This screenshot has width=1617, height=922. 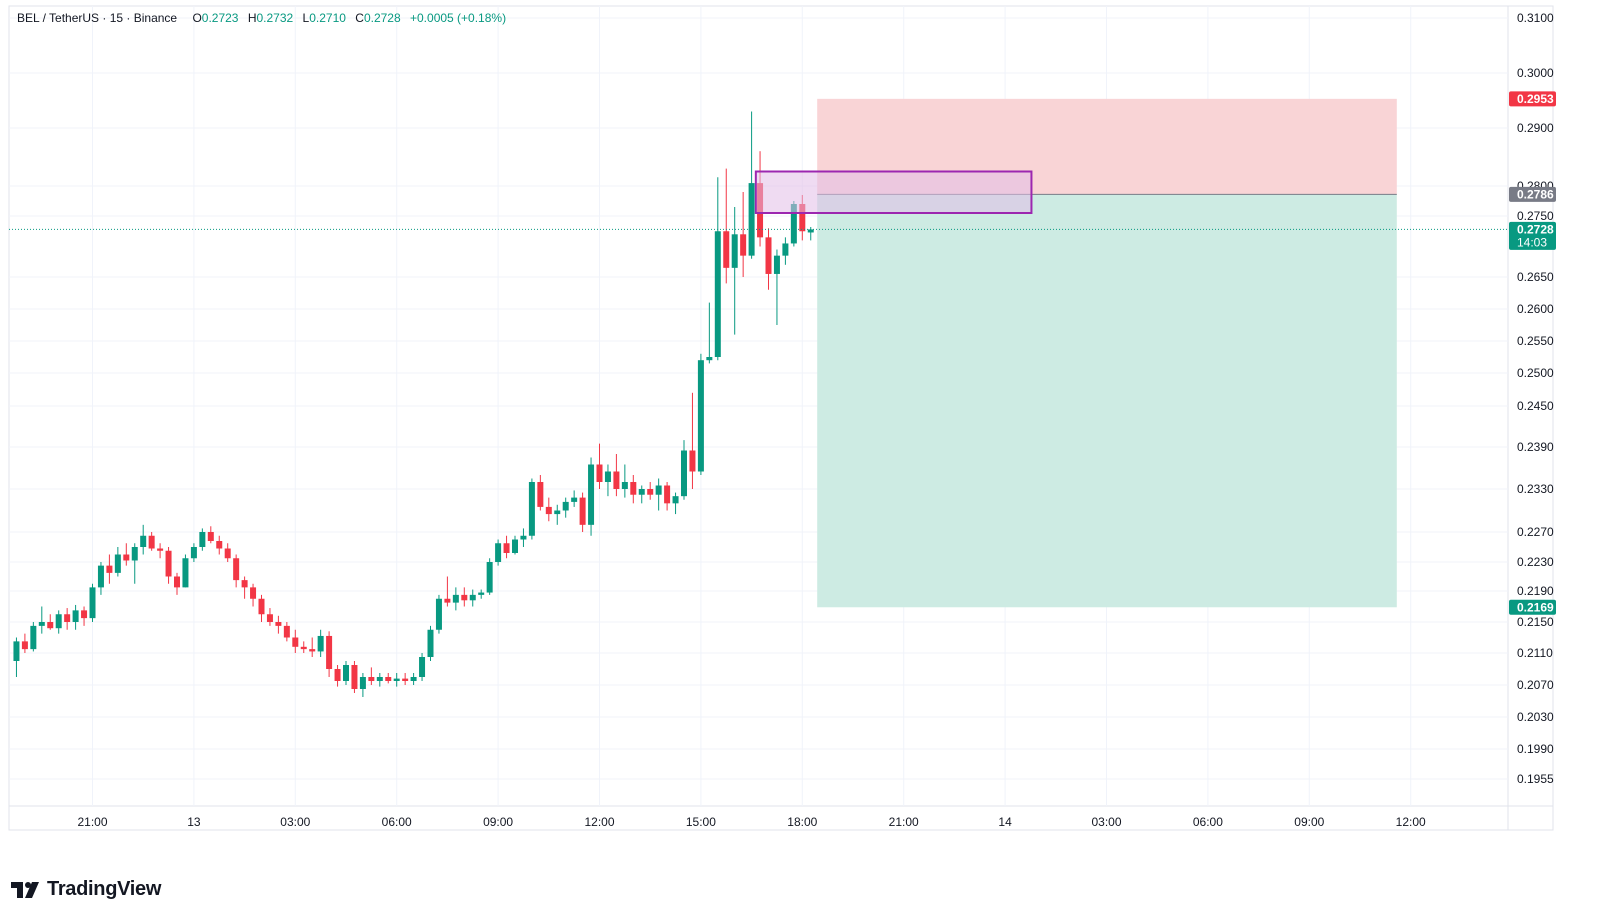 I want to click on target-price-badge, so click(x=1532, y=607).